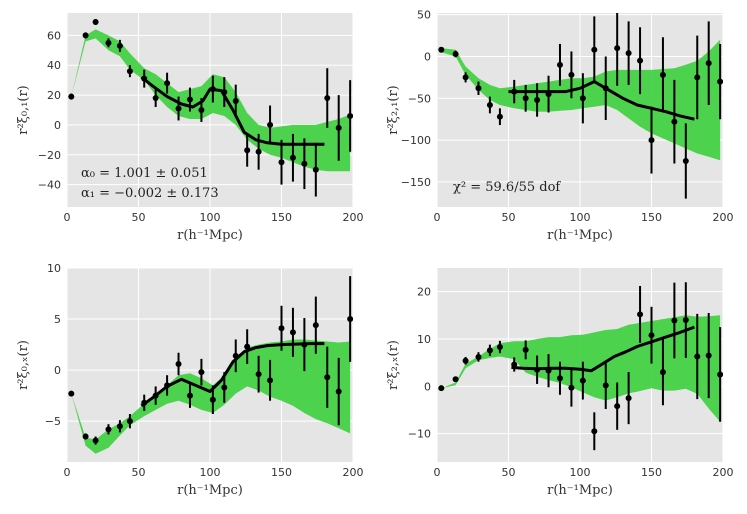 This screenshot has height=514, width=747. I want to click on y-tick-label: 5, so click(57, 319).